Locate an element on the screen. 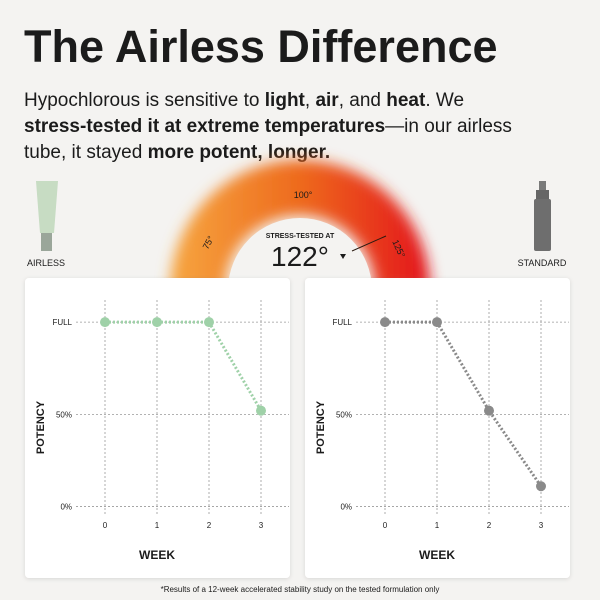 The width and height of the screenshot is (600, 600). gauge-needle is located at coordinates (369, 243).